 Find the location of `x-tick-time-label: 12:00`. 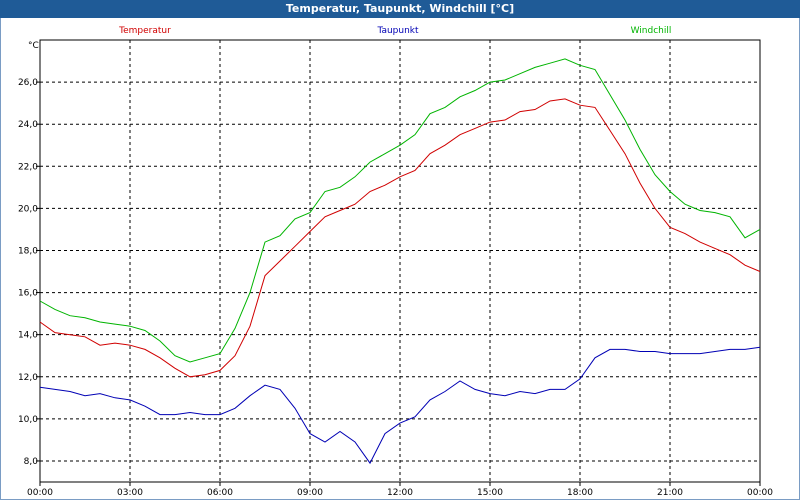

x-tick-time-label: 12:00 is located at coordinates (400, 493).